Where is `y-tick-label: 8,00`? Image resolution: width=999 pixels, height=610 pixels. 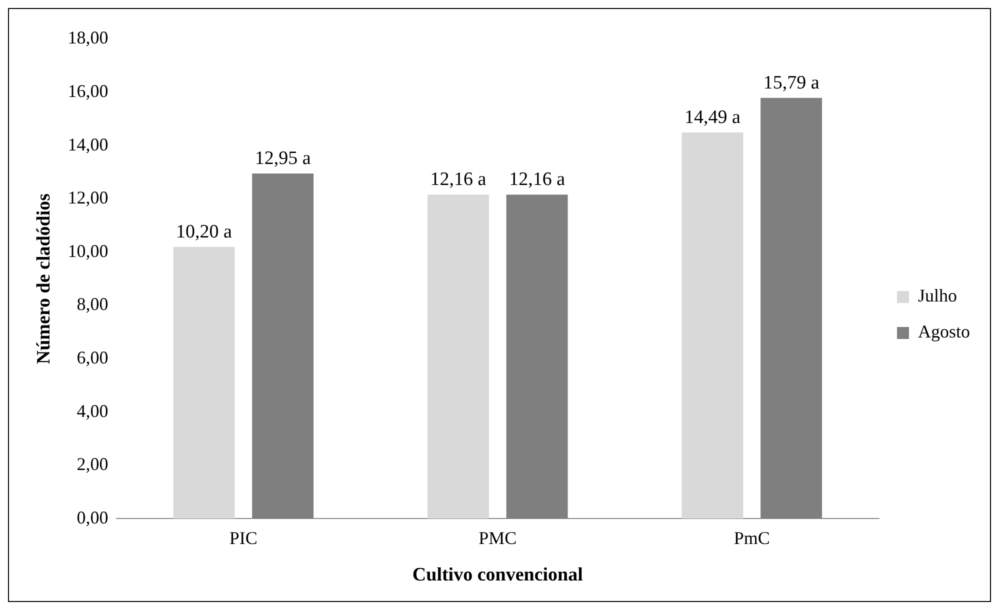
y-tick-label: 8,00 is located at coordinates (92, 304).